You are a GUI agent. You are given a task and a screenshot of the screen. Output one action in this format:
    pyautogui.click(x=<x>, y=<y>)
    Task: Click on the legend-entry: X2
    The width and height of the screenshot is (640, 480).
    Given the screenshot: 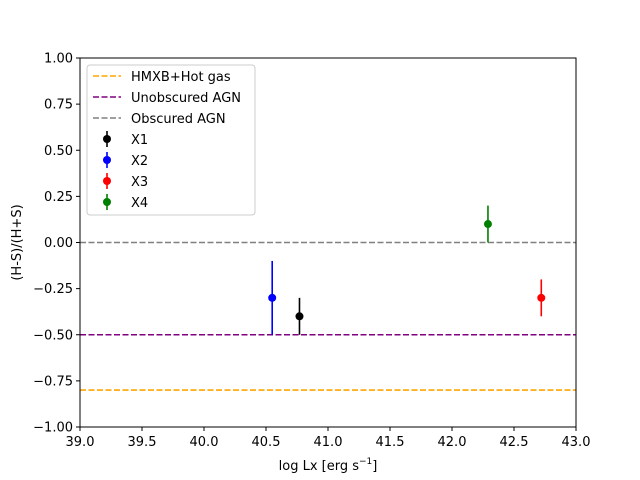 What is the action you would take?
    pyautogui.click(x=125, y=160)
    